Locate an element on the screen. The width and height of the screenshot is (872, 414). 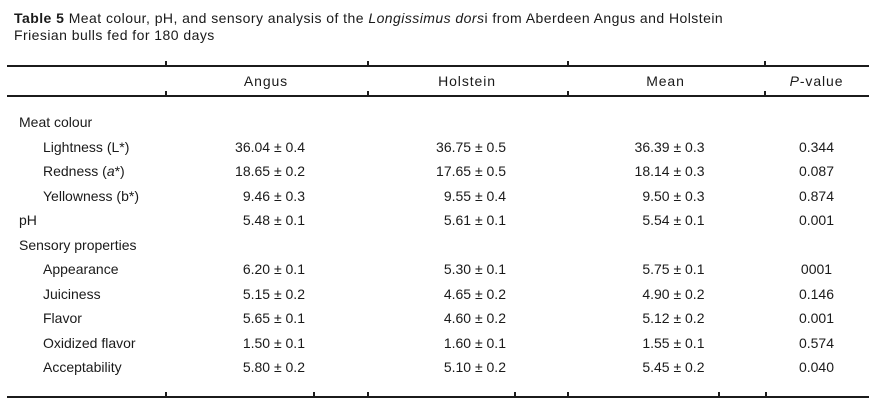
row-label: Yellowness (b*) is located at coordinates (86, 196).